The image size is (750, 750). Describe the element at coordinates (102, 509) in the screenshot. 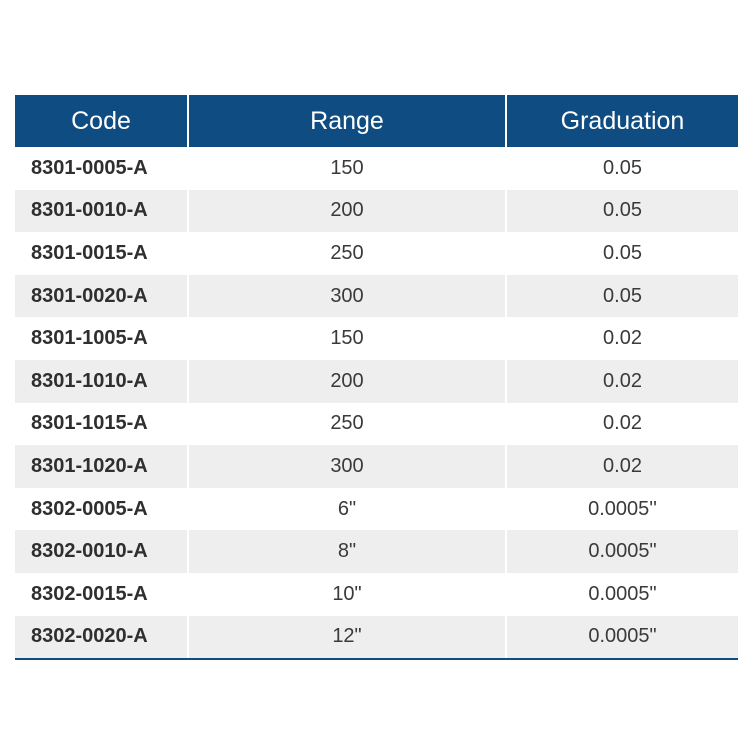

I see `cell-code: 8302-0005-A` at that location.